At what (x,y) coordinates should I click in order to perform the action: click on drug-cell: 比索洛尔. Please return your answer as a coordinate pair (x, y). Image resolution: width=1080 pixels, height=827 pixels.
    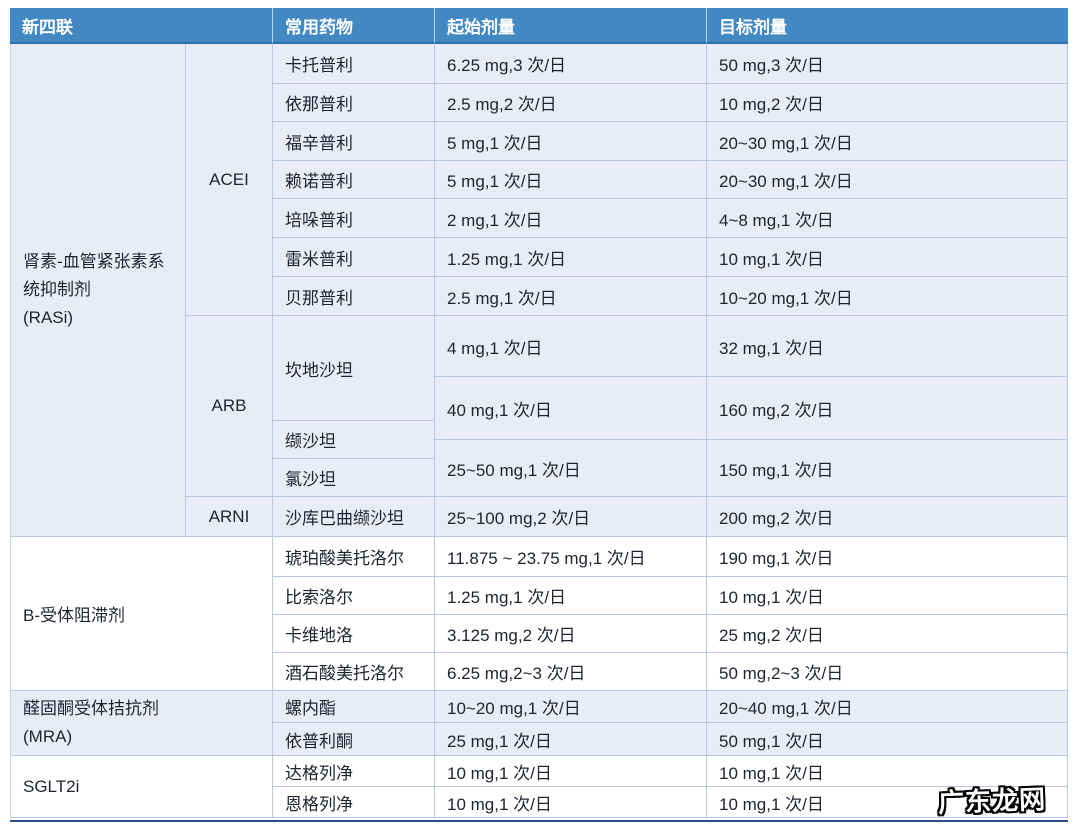
    Looking at the image, I should click on (354, 596).